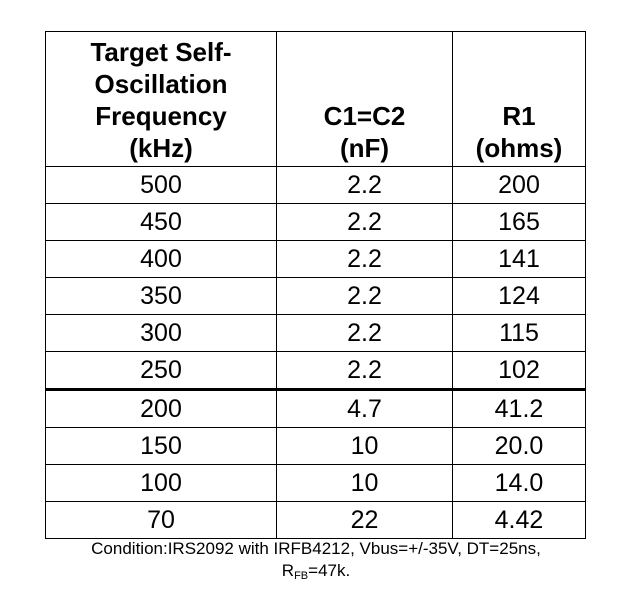 The width and height of the screenshot is (632, 600). I want to click on table-row: 350 2.2 124, so click(315, 296).